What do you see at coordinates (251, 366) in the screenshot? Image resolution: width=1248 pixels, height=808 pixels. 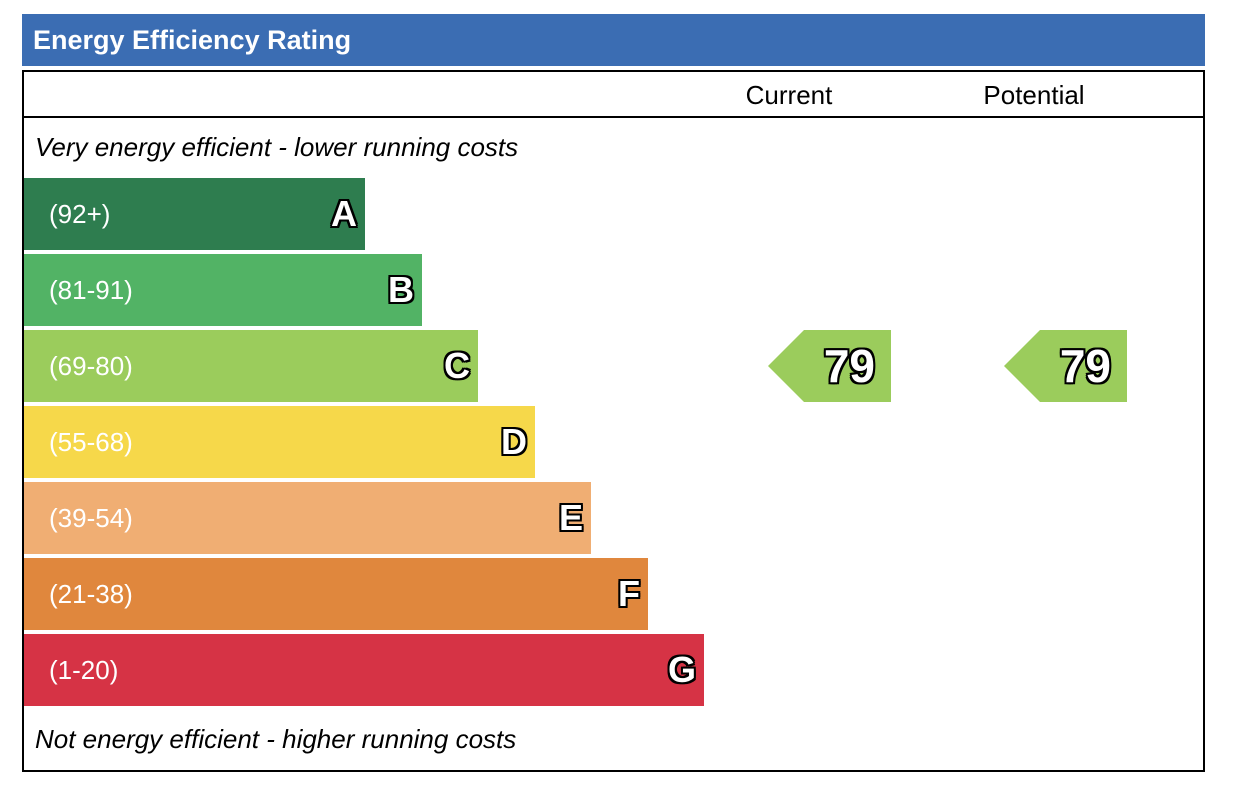 I see `band-c: (69-80) C` at bounding box center [251, 366].